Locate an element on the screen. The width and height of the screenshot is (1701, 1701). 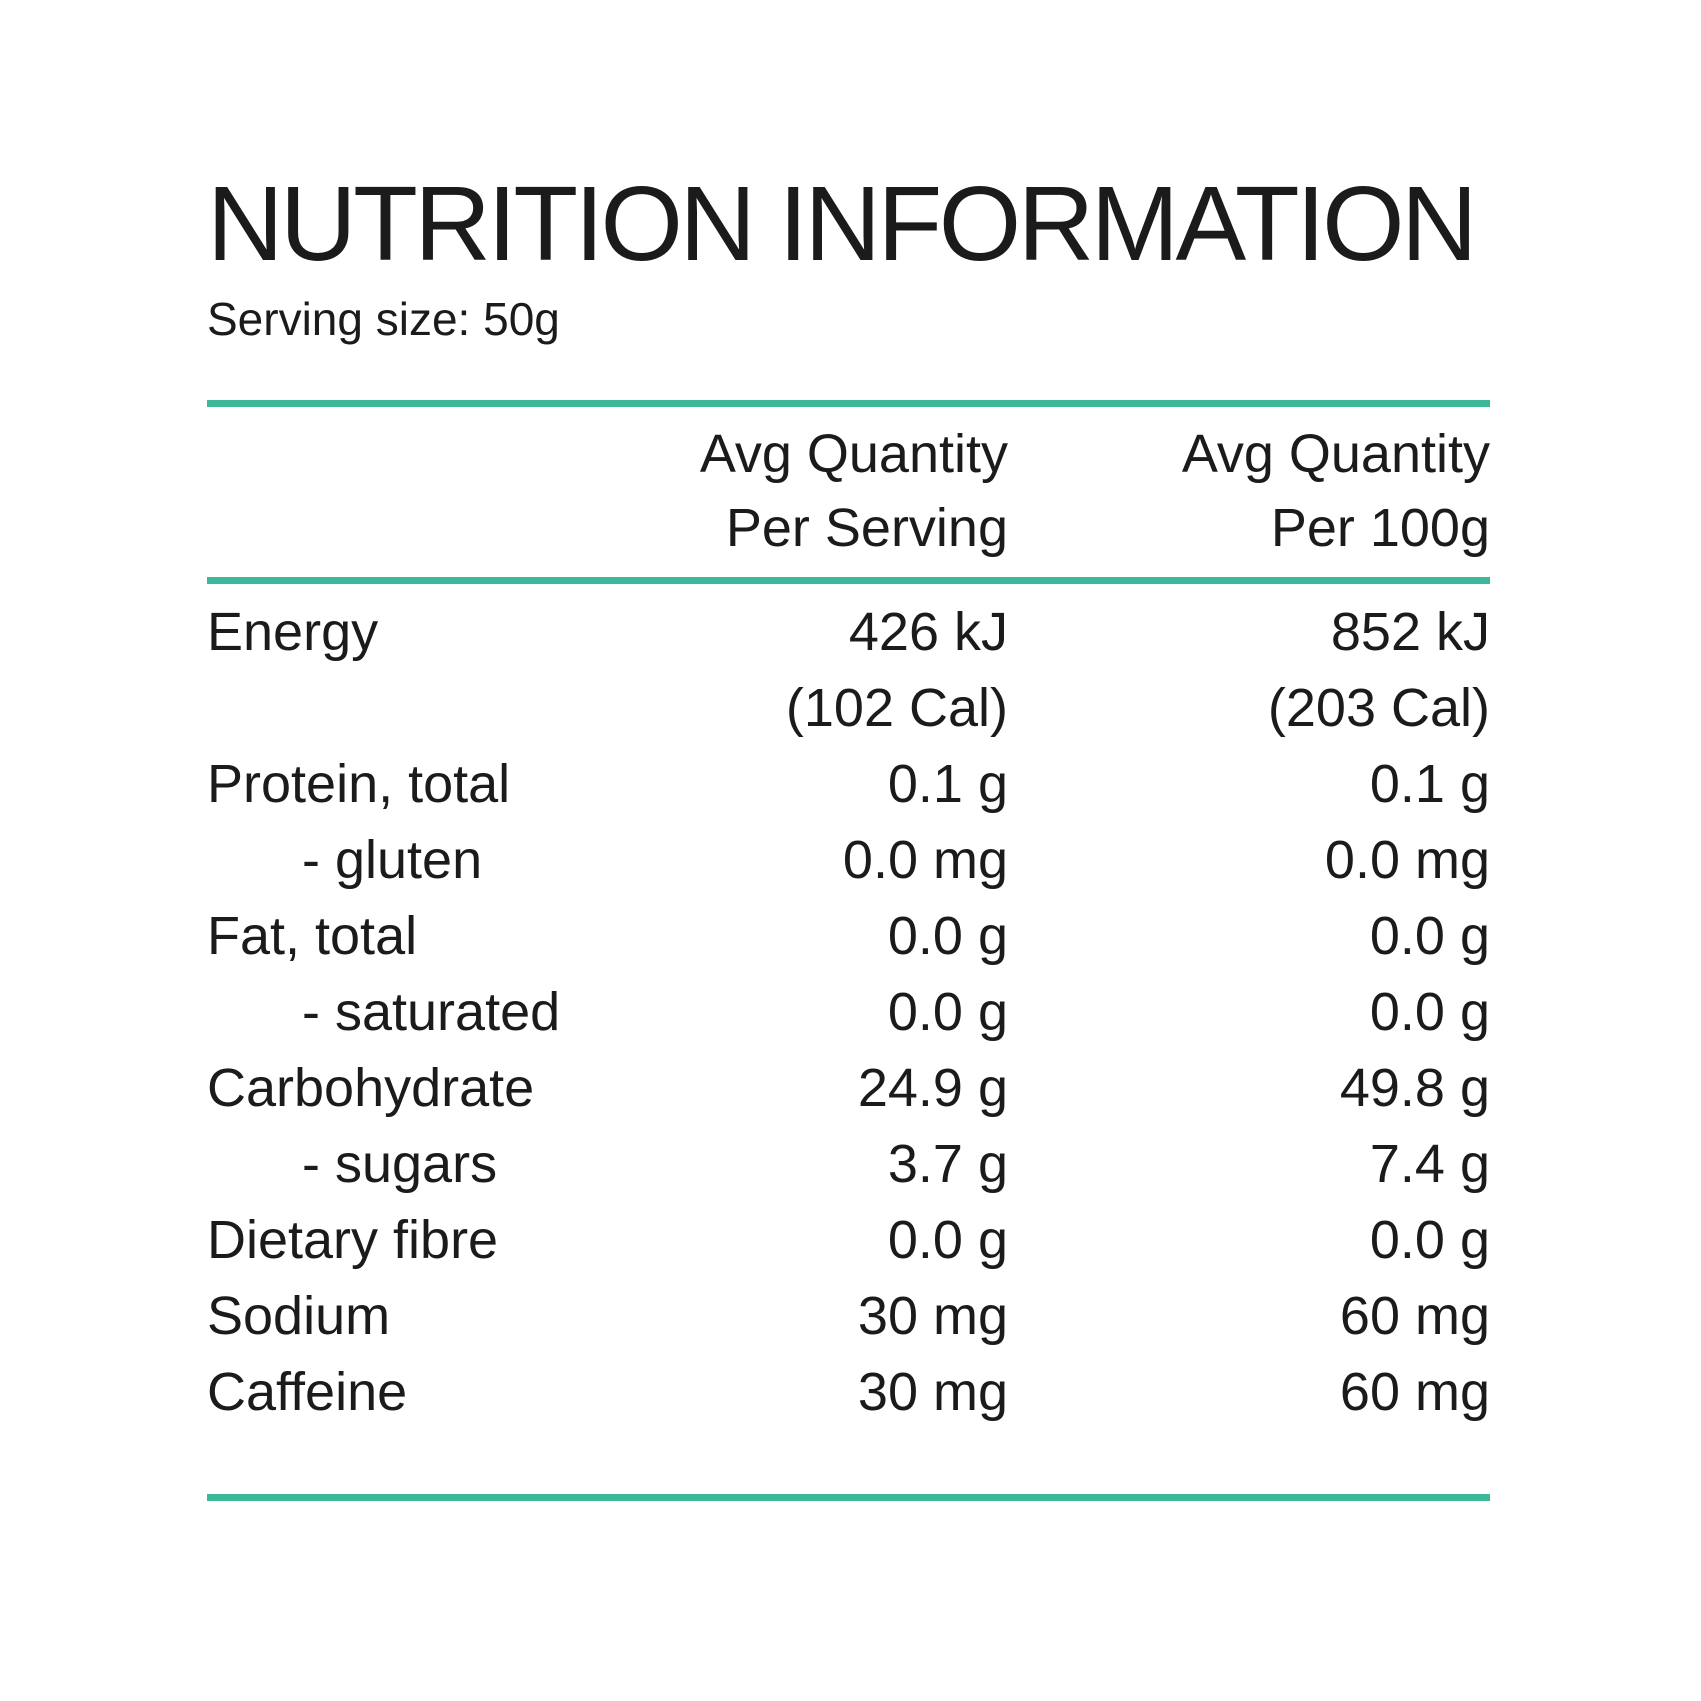
divider-bottom is located at coordinates (848, 1497).